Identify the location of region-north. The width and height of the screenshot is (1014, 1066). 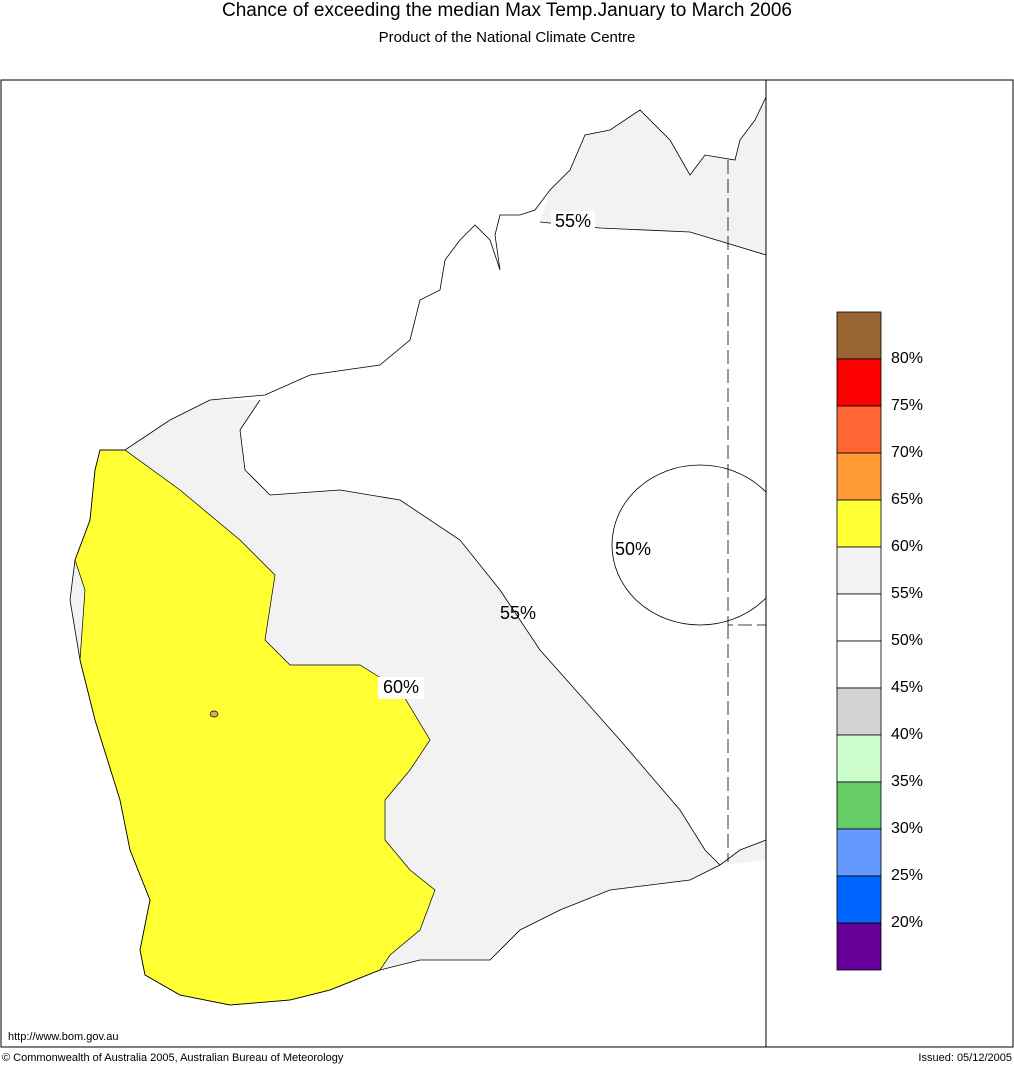
(653, 176).